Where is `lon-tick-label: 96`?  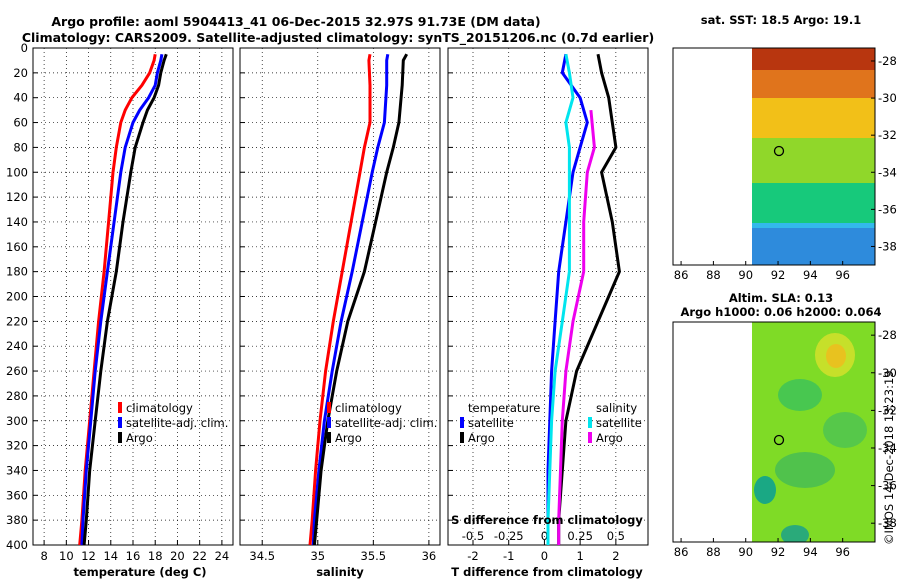
lon-tick-label: 96 is located at coordinates (842, 552).